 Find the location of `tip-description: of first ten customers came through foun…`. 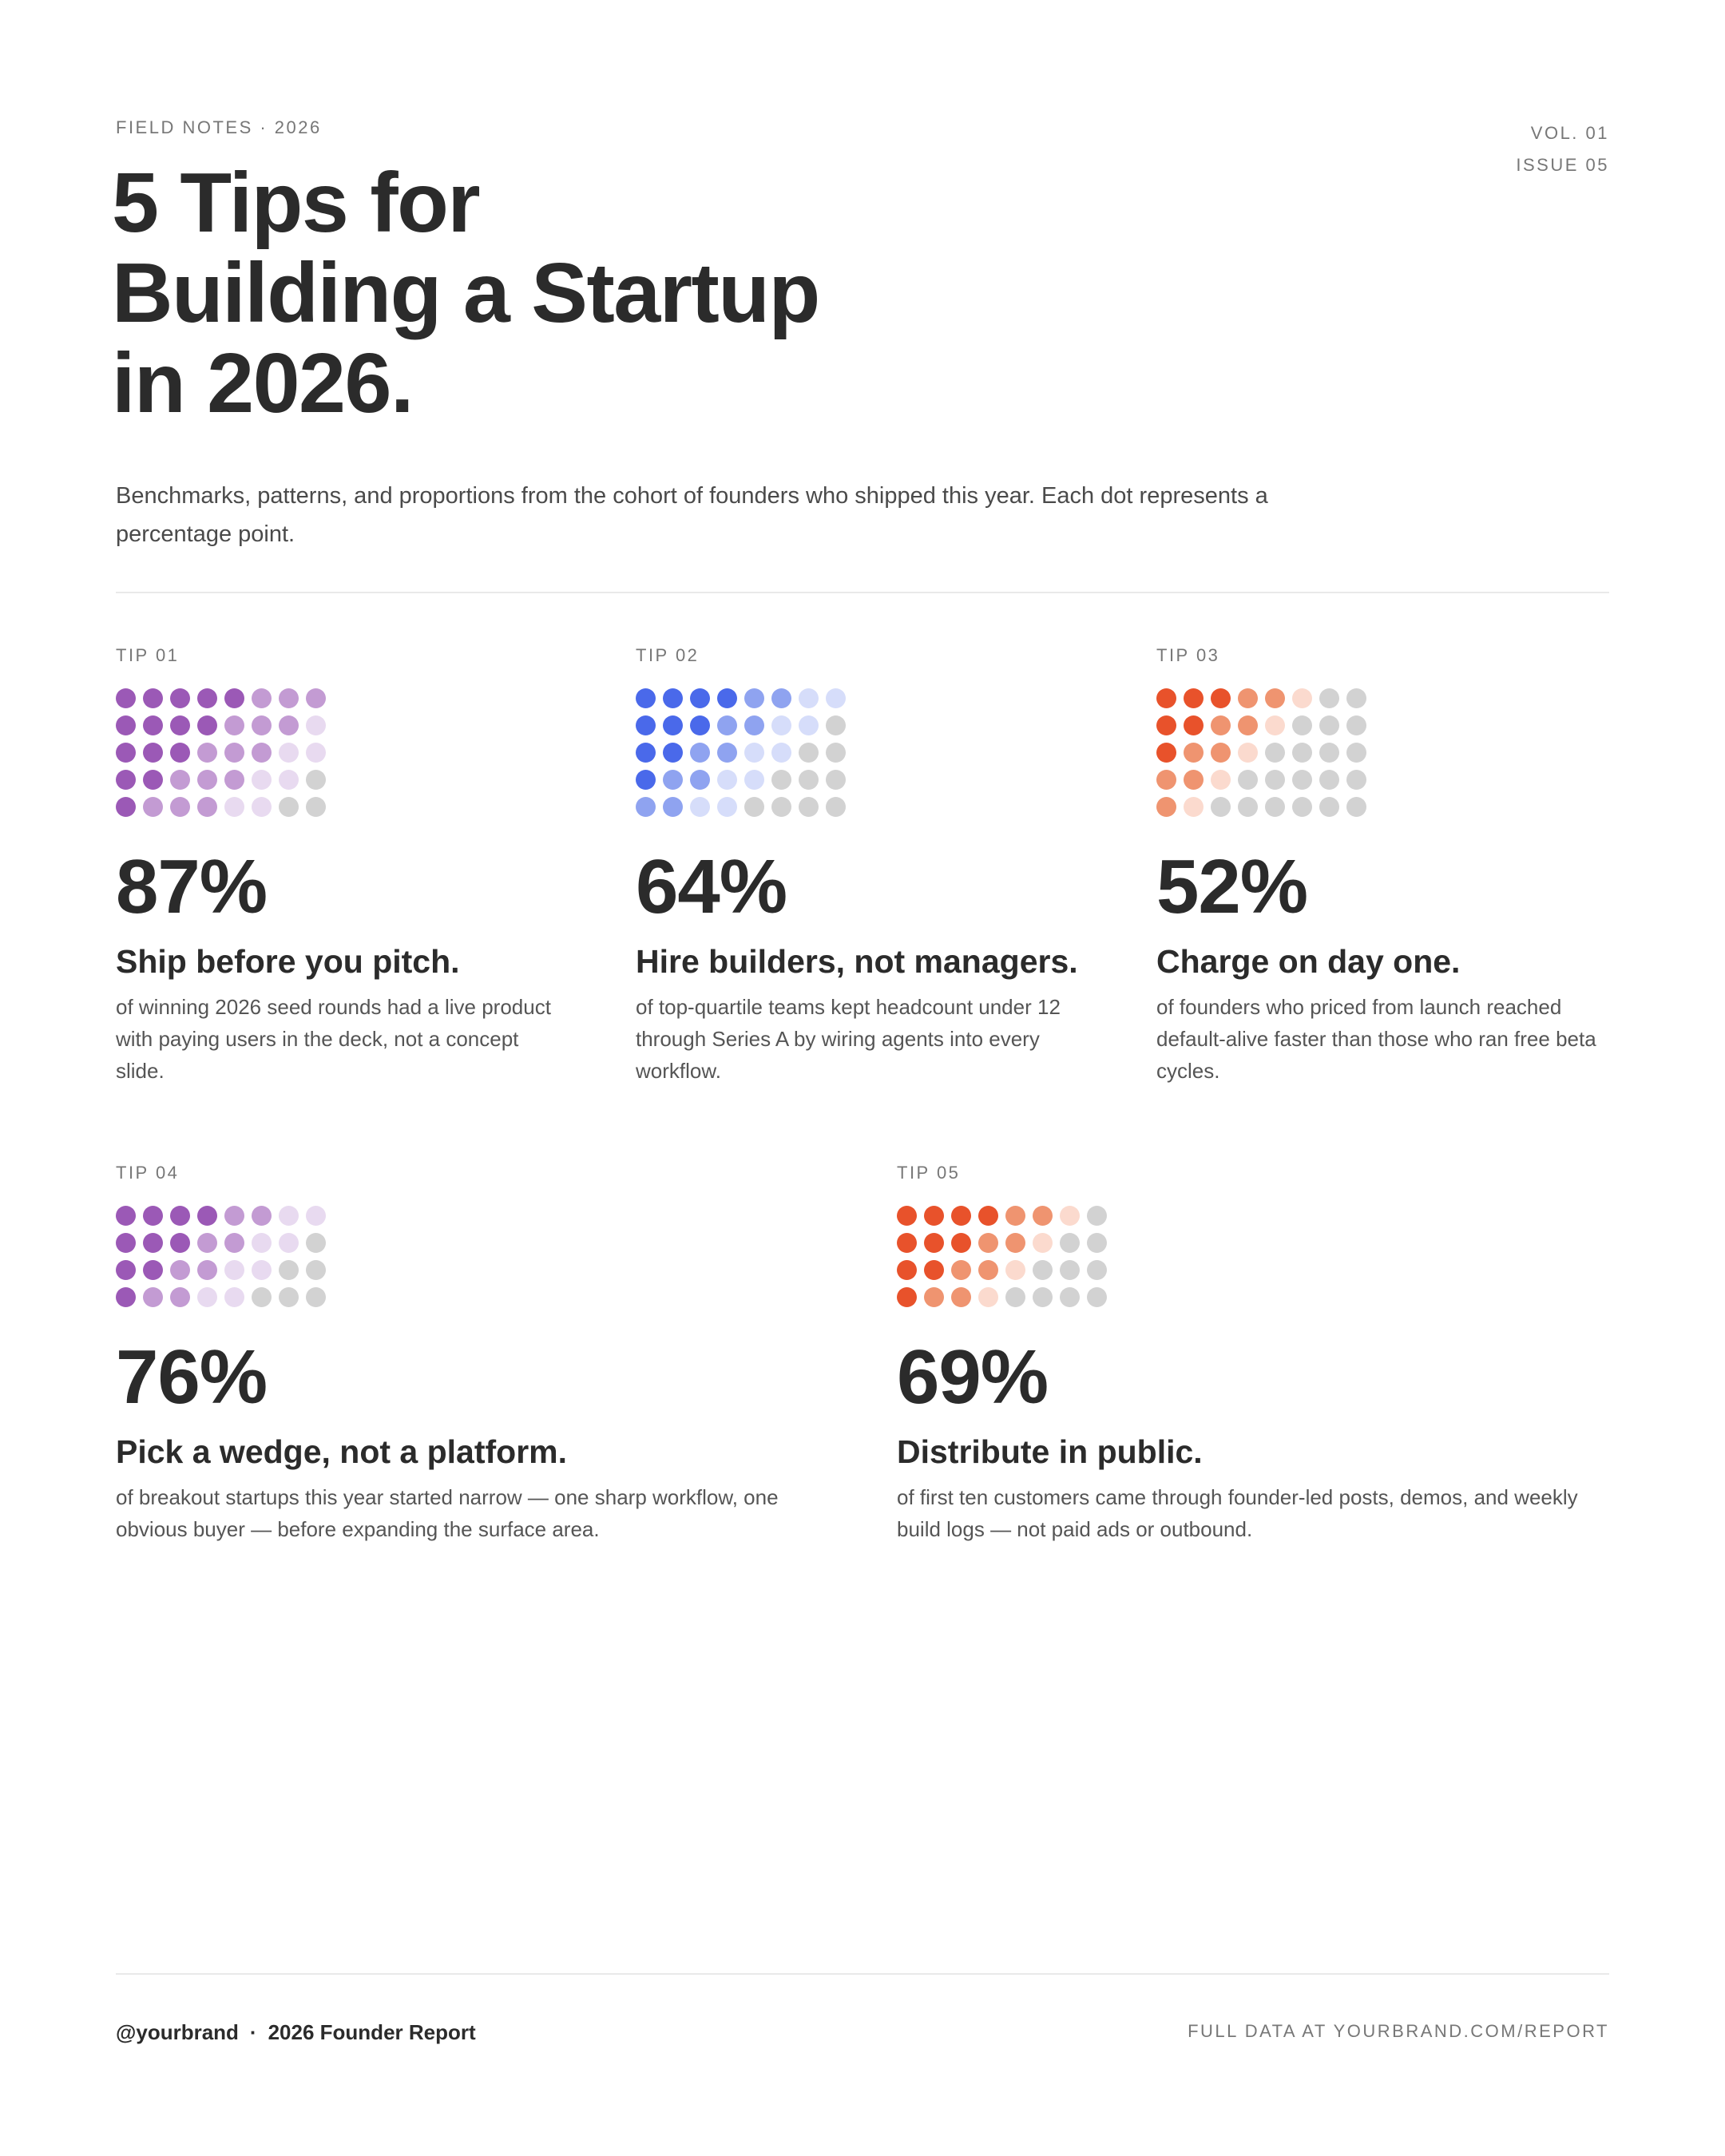

tip-description: of first ten customers came through foun… is located at coordinates (1238, 1513).